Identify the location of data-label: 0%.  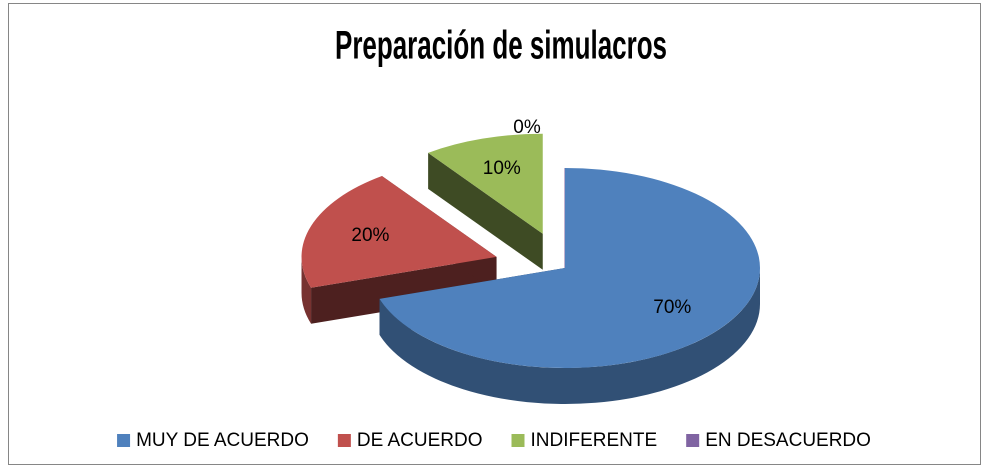
(527, 127).